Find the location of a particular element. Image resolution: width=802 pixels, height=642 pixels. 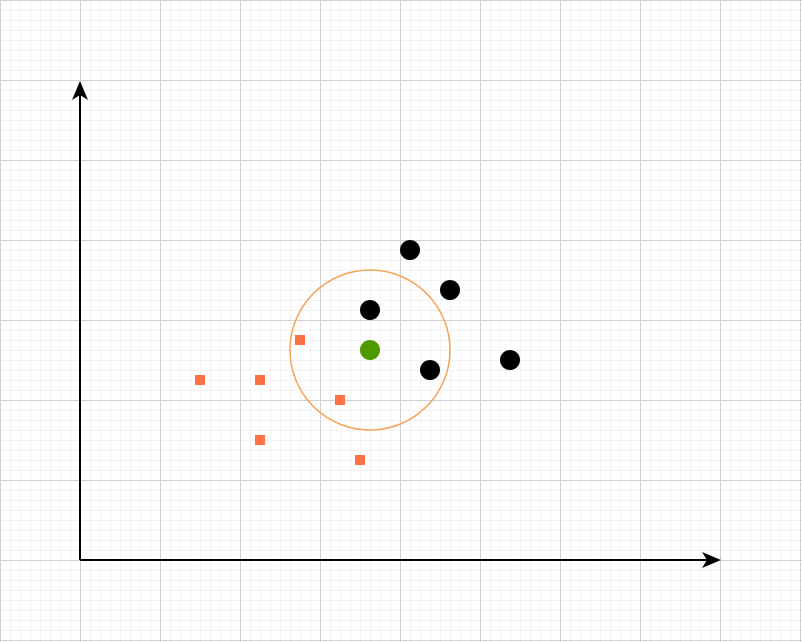

neighborhood-layer is located at coordinates (370, 350).